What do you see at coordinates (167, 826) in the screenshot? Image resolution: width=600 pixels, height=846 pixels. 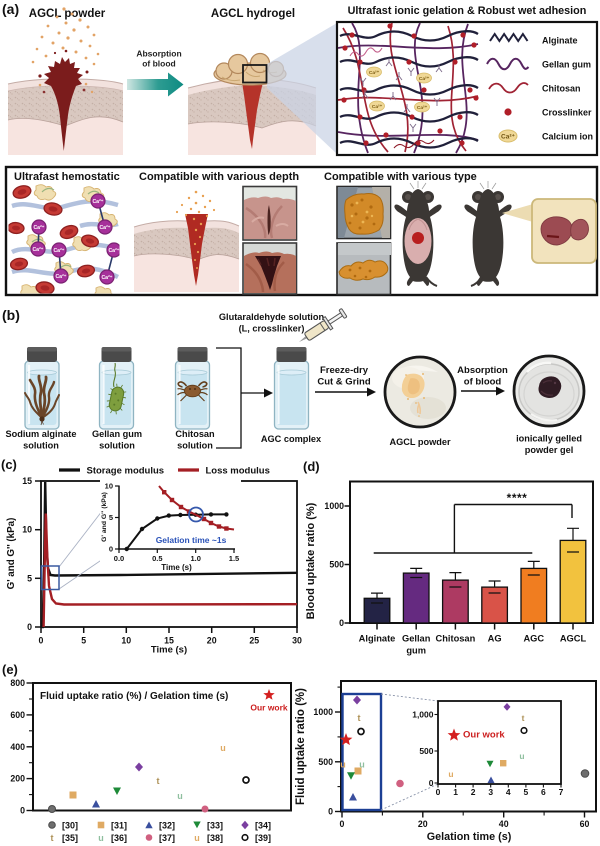 I see `svg-text: [32]` at bounding box center [167, 826].